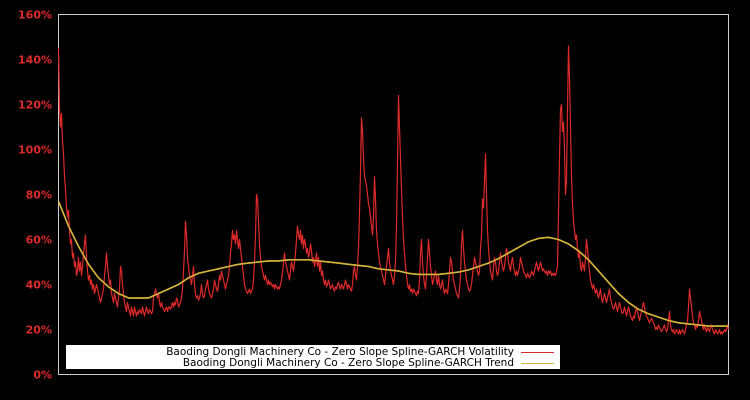 The height and width of the screenshot is (400, 750). I want to click on y-tick-label: 100%, so click(35, 150).